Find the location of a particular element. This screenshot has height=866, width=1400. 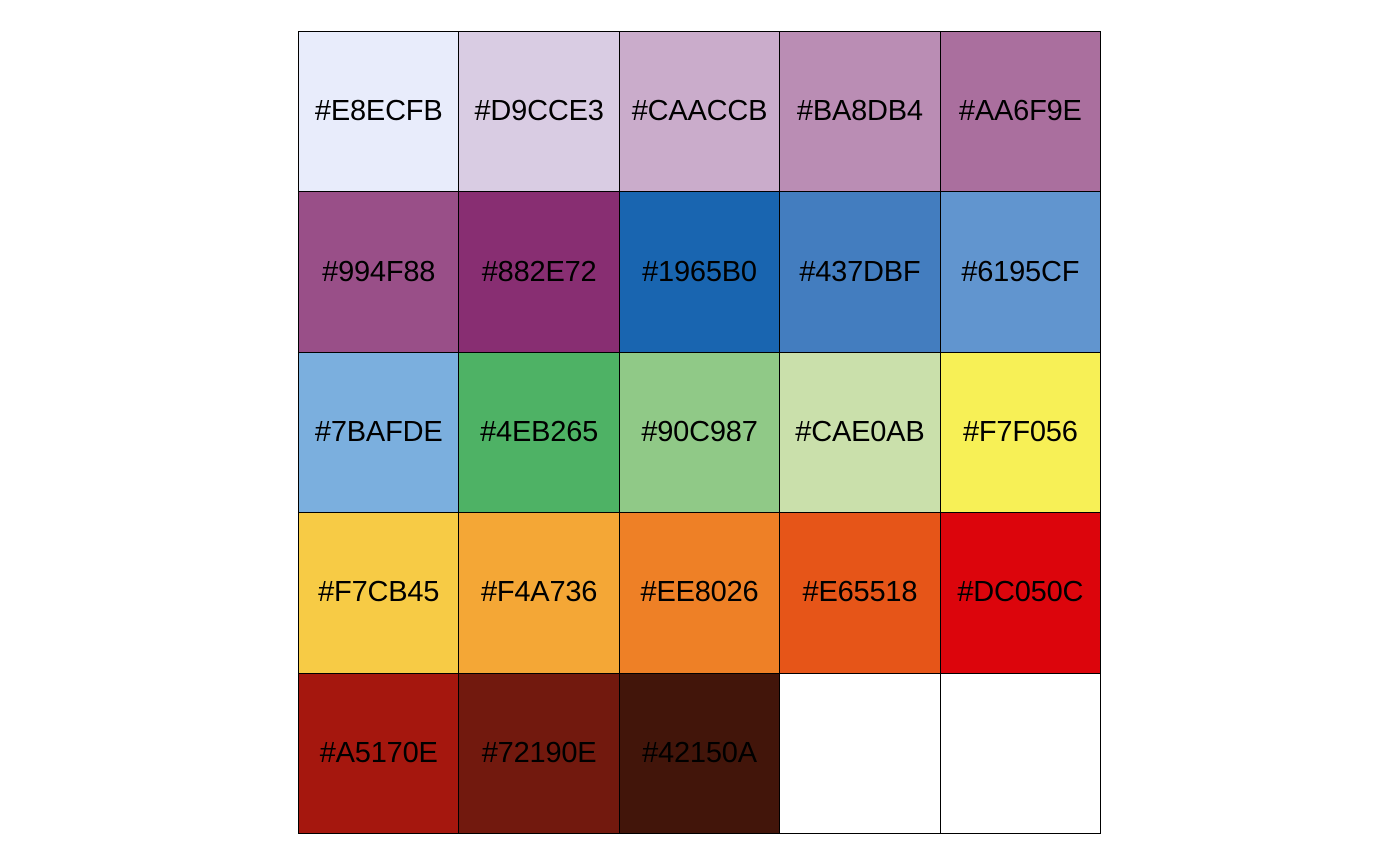

color-swatch: #CAE0AB is located at coordinates (860, 433).